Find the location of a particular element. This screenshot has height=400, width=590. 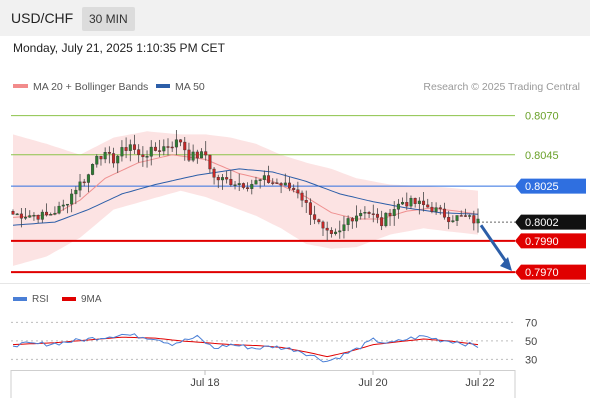

level-label-text: 0.7990 is located at coordinates (542, 242).